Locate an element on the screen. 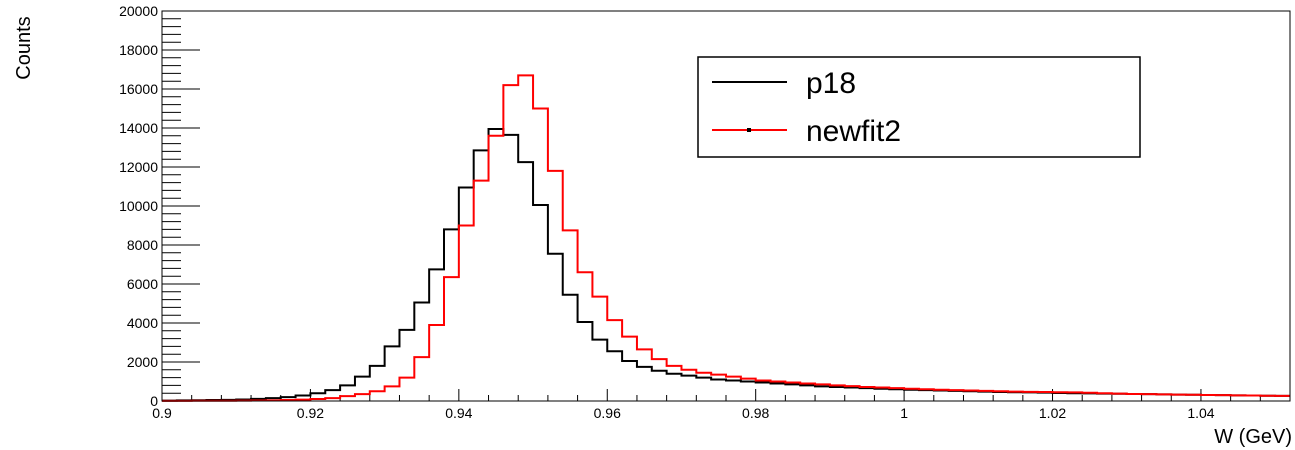 The height and width of the screenshot is (450, 1295). x-tick-label: 1 is located at coordinates (904, 413).